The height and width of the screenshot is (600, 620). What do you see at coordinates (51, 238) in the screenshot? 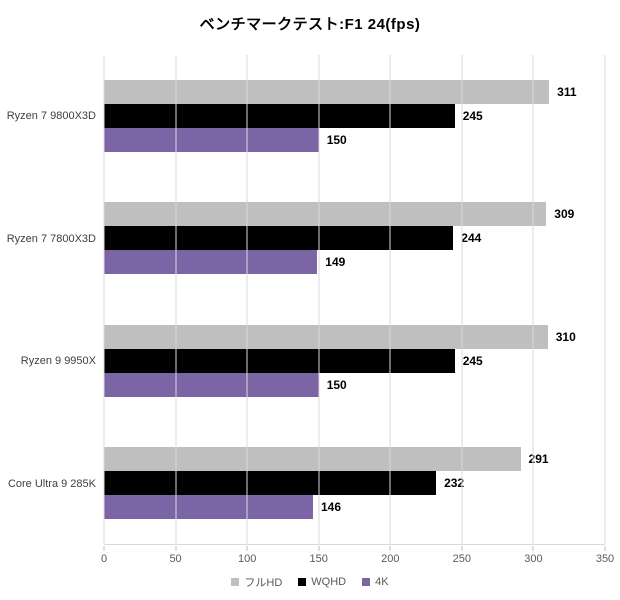
I see `category-label: Ryzen 7 7800X3D` at bounding box center [51, 238].